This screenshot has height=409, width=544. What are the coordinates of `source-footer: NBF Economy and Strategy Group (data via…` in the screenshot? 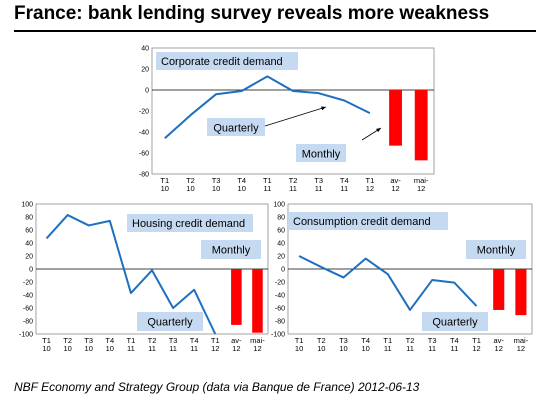 It's located at (217, 387).